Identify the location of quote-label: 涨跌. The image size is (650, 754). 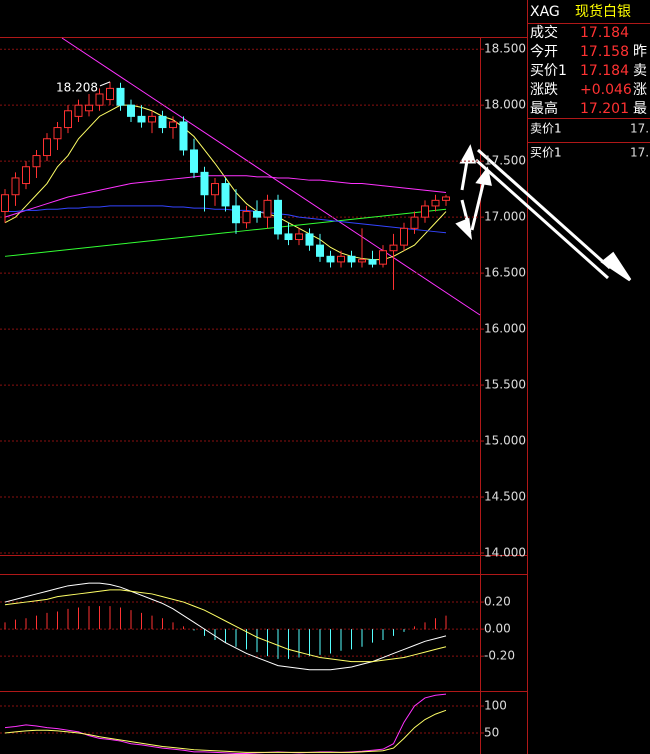
(544, 90).